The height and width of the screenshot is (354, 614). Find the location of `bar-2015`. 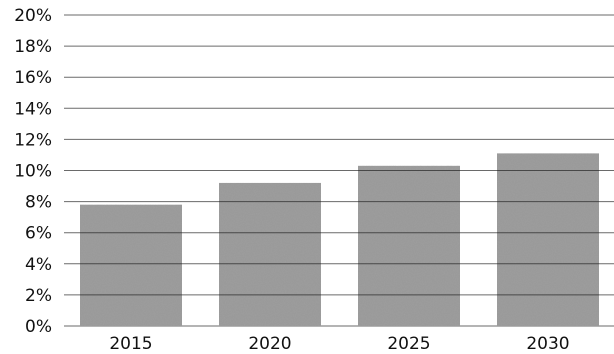

bar-2015 is located at coordinates (131, 265).